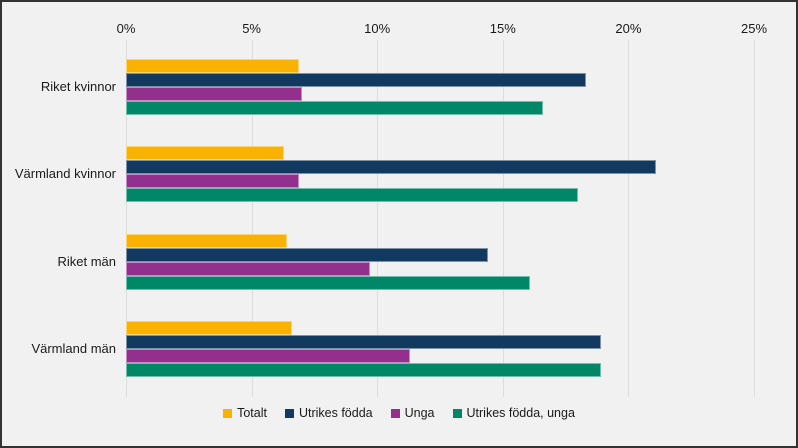 The height and width of the screenshot is (448, 798). Describe the element at coordinates (86, 261) in the screenshot. I see `category-label: Riket män` at that location.